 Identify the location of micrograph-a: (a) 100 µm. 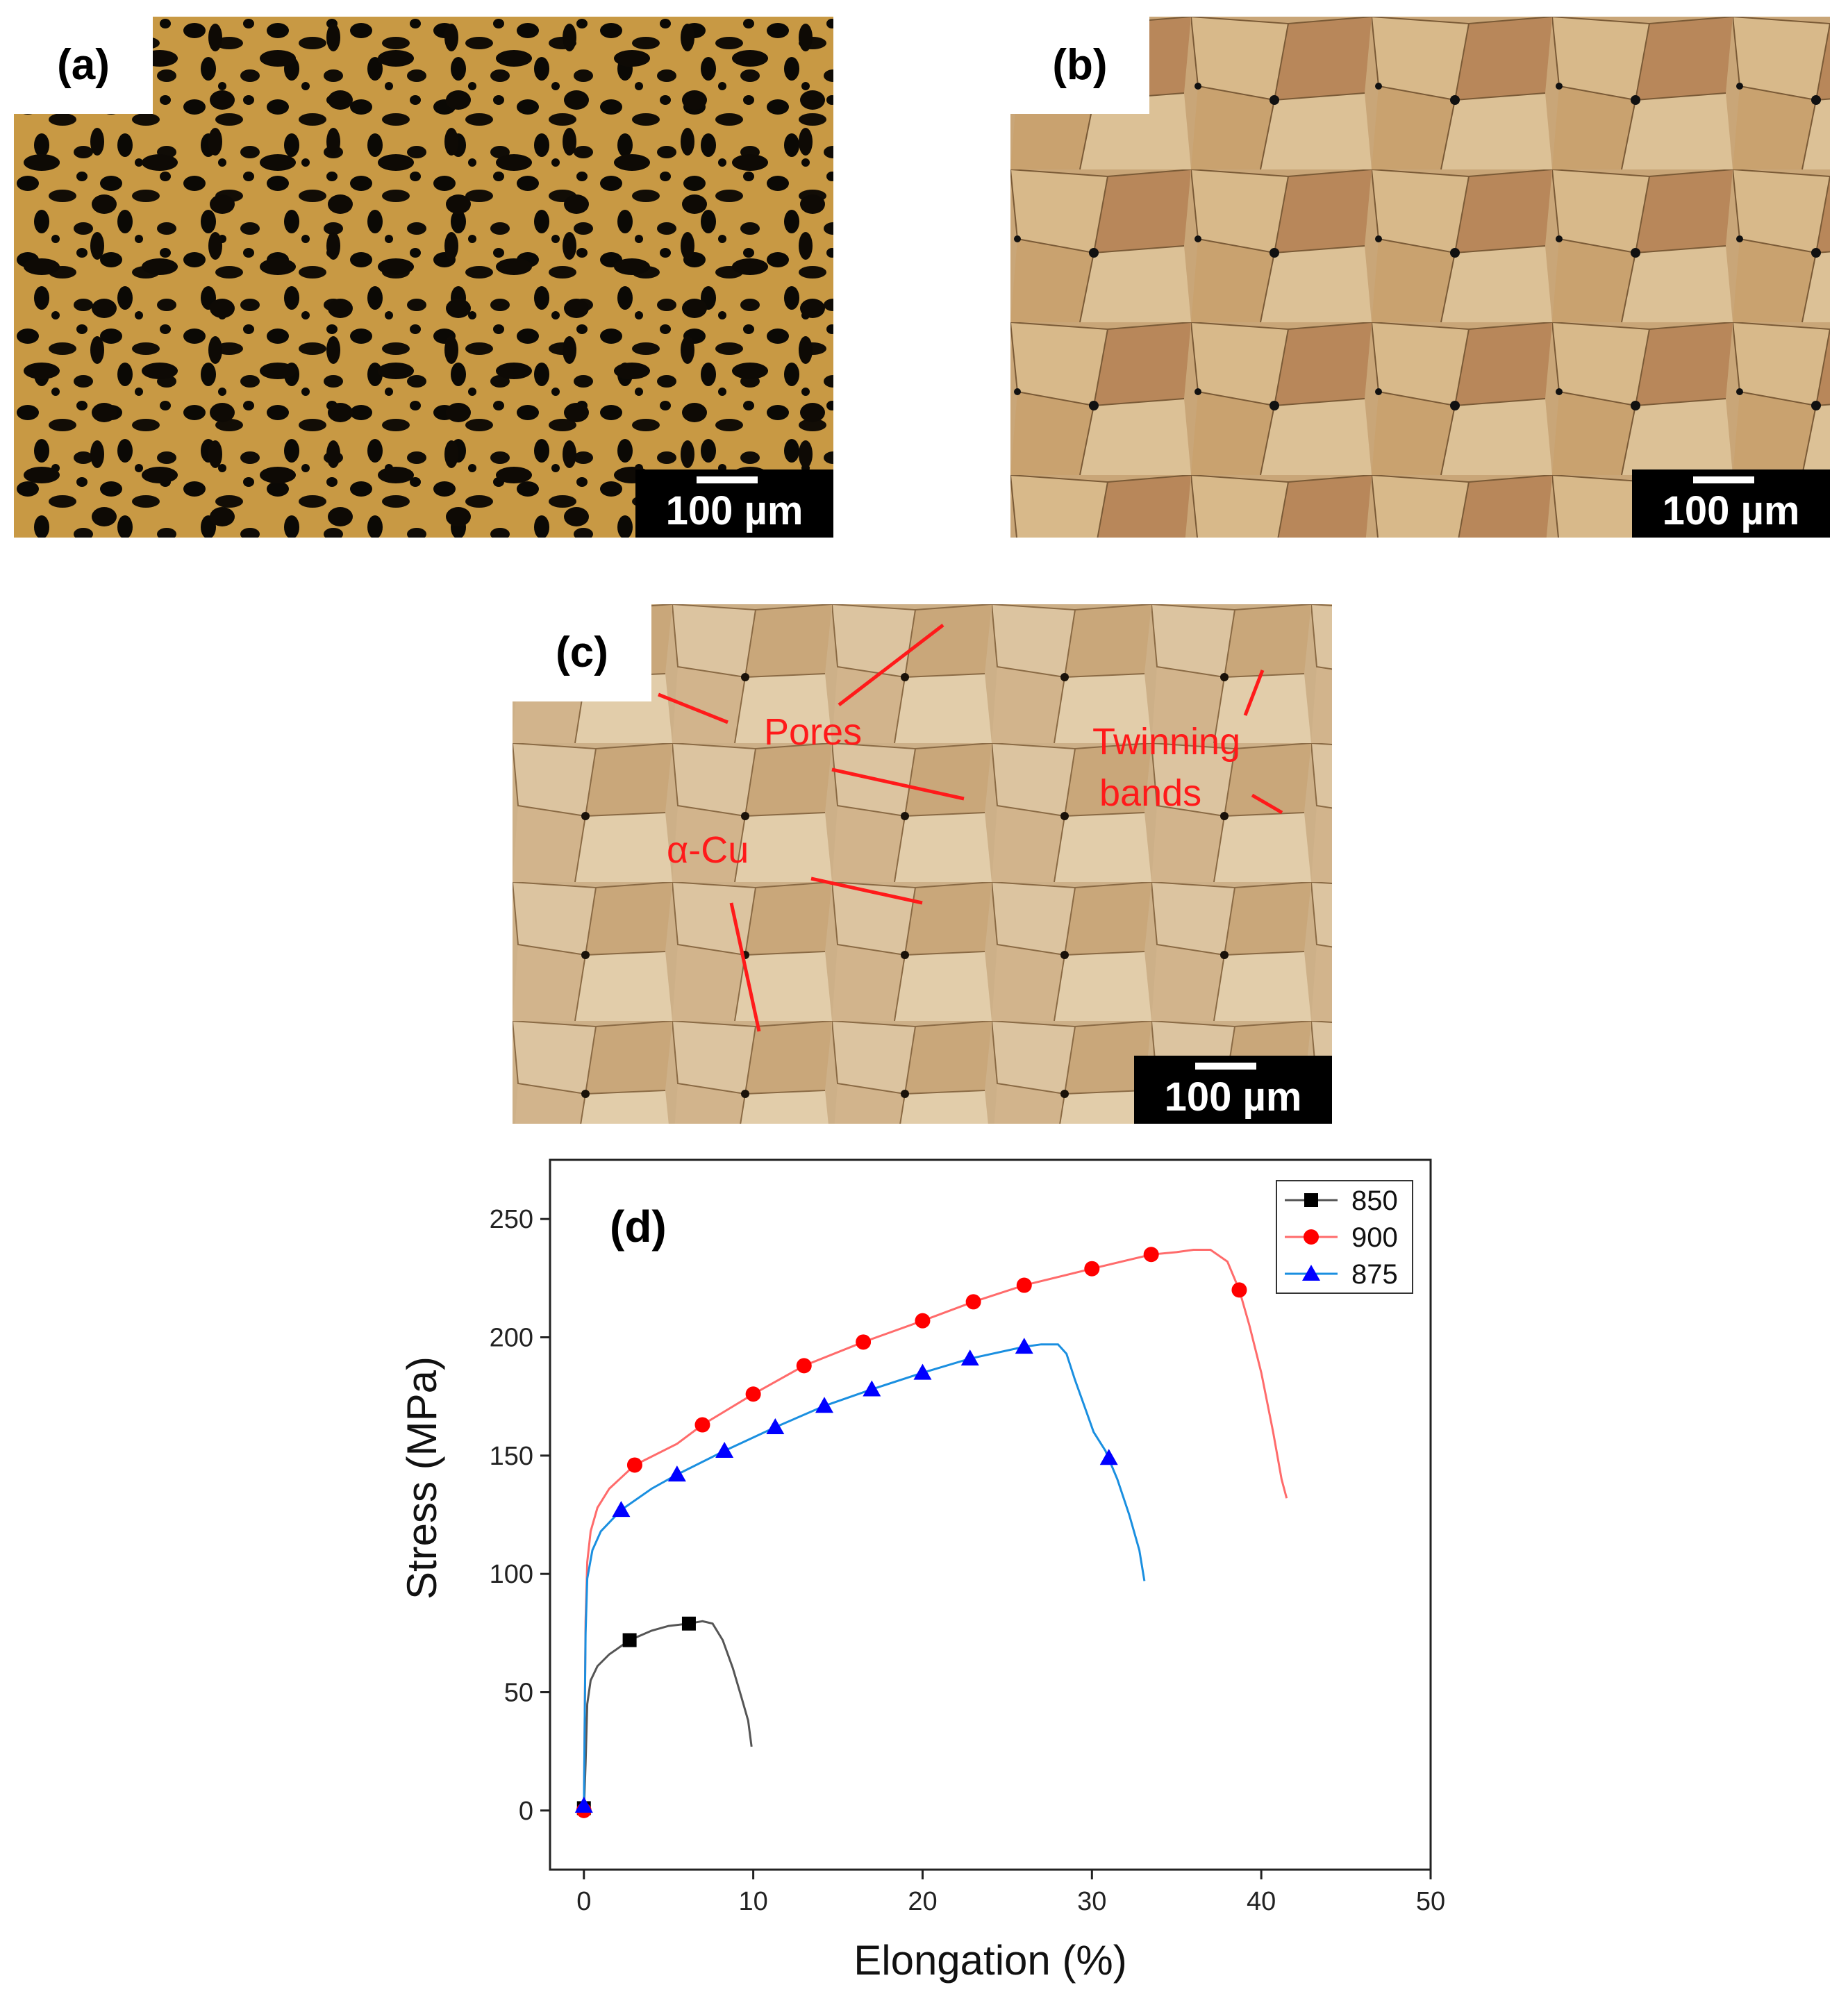
(424, 277).